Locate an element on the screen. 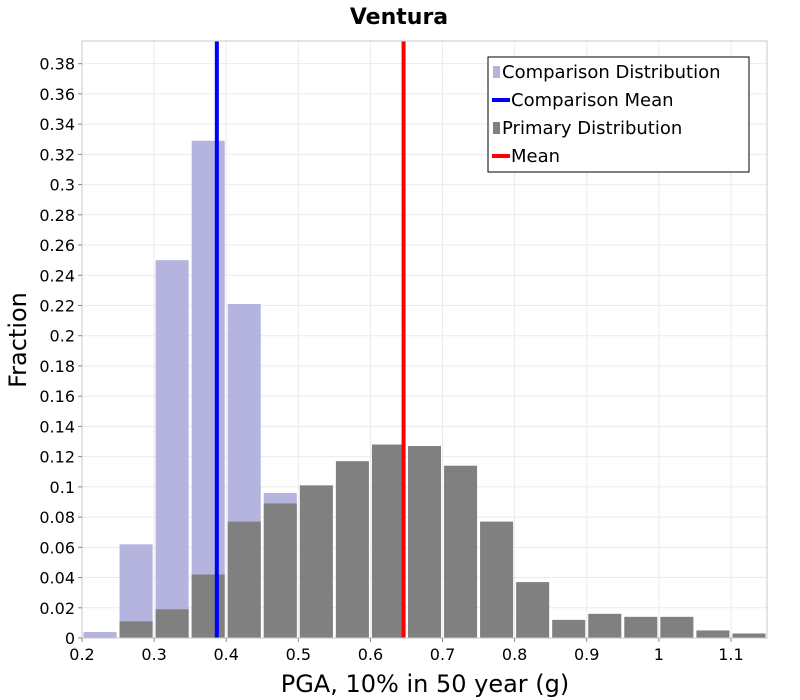  x-tick-label: 1 is located at coordinates (659, 654).